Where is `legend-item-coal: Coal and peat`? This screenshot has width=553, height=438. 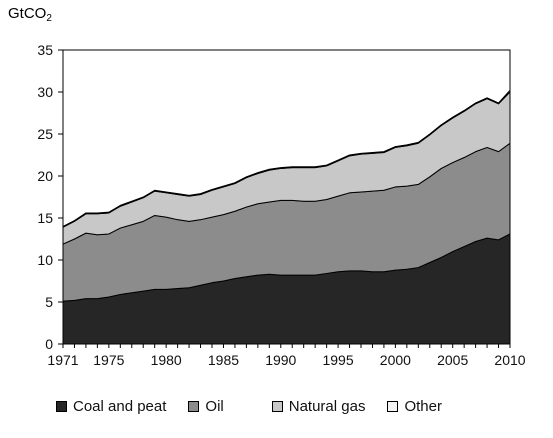 legend-item-coal: Coal and peat is located at coordinates (111, 406).